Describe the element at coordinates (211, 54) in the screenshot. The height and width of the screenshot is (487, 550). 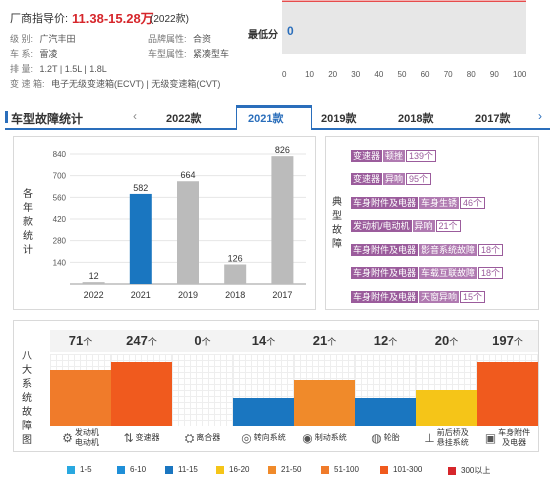
I see `info-value: 紧凑型车` at that location.